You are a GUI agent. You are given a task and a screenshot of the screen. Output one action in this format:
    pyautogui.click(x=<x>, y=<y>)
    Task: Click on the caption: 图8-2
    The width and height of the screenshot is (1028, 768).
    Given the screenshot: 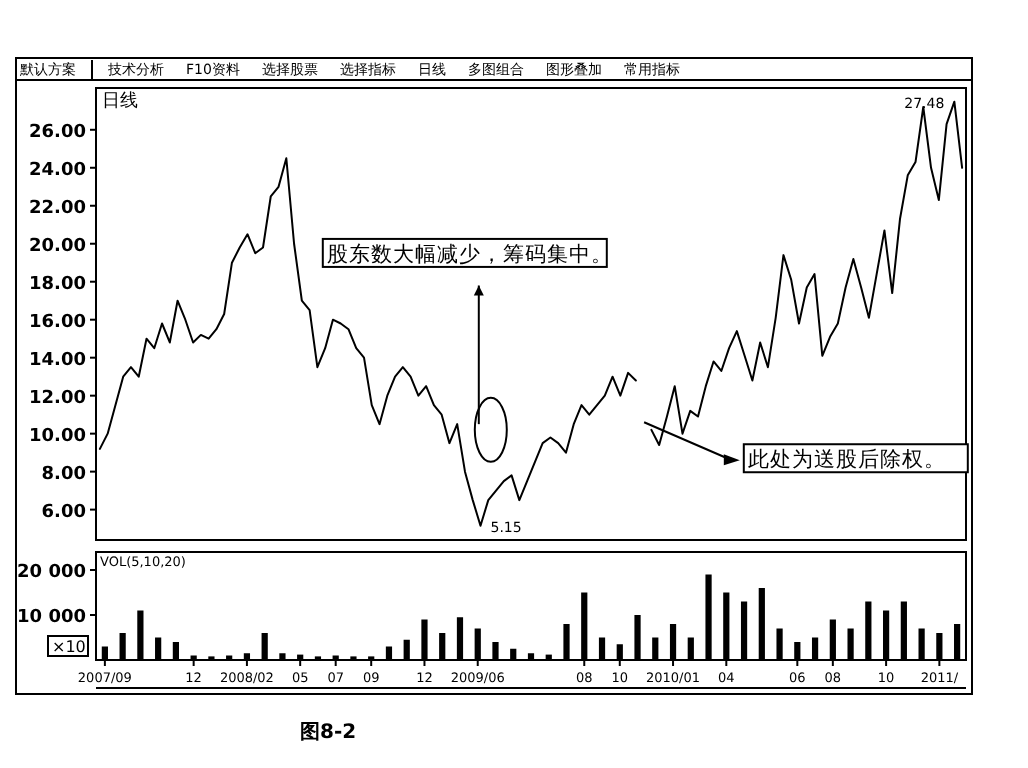 What is the action you would take?
    pyautogui.click(x=328, y=733)
    